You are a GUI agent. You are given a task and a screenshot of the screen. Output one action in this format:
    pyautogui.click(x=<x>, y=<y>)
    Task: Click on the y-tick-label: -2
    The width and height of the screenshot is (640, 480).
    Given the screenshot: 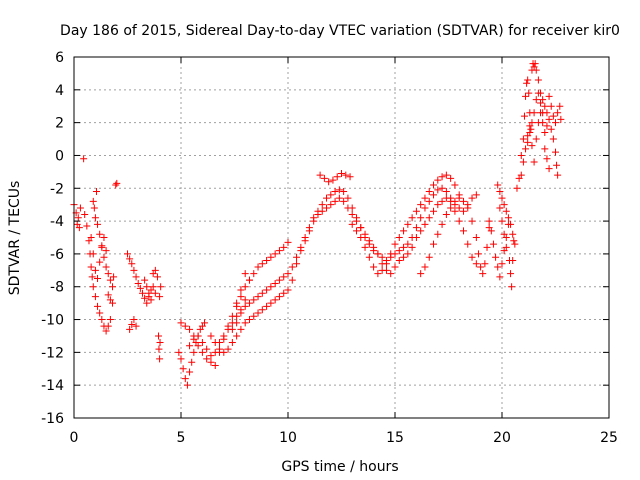 What is the action you would take?
    pyautogui.click(x=57, y=189)
    